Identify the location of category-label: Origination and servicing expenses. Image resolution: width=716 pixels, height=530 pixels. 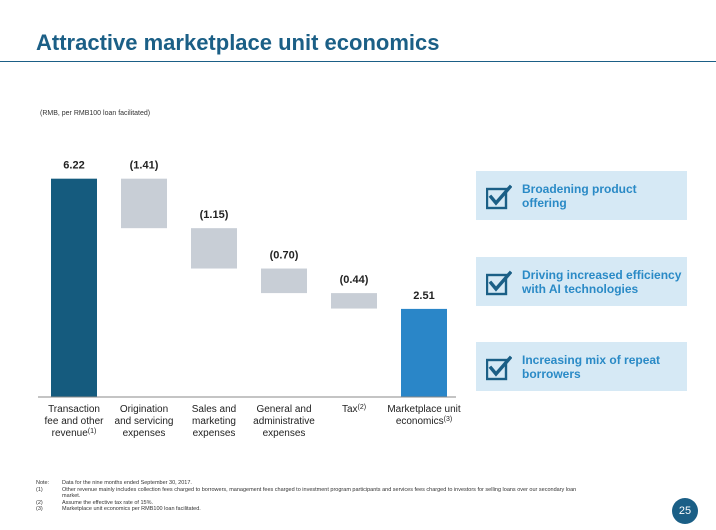
(144, 421).